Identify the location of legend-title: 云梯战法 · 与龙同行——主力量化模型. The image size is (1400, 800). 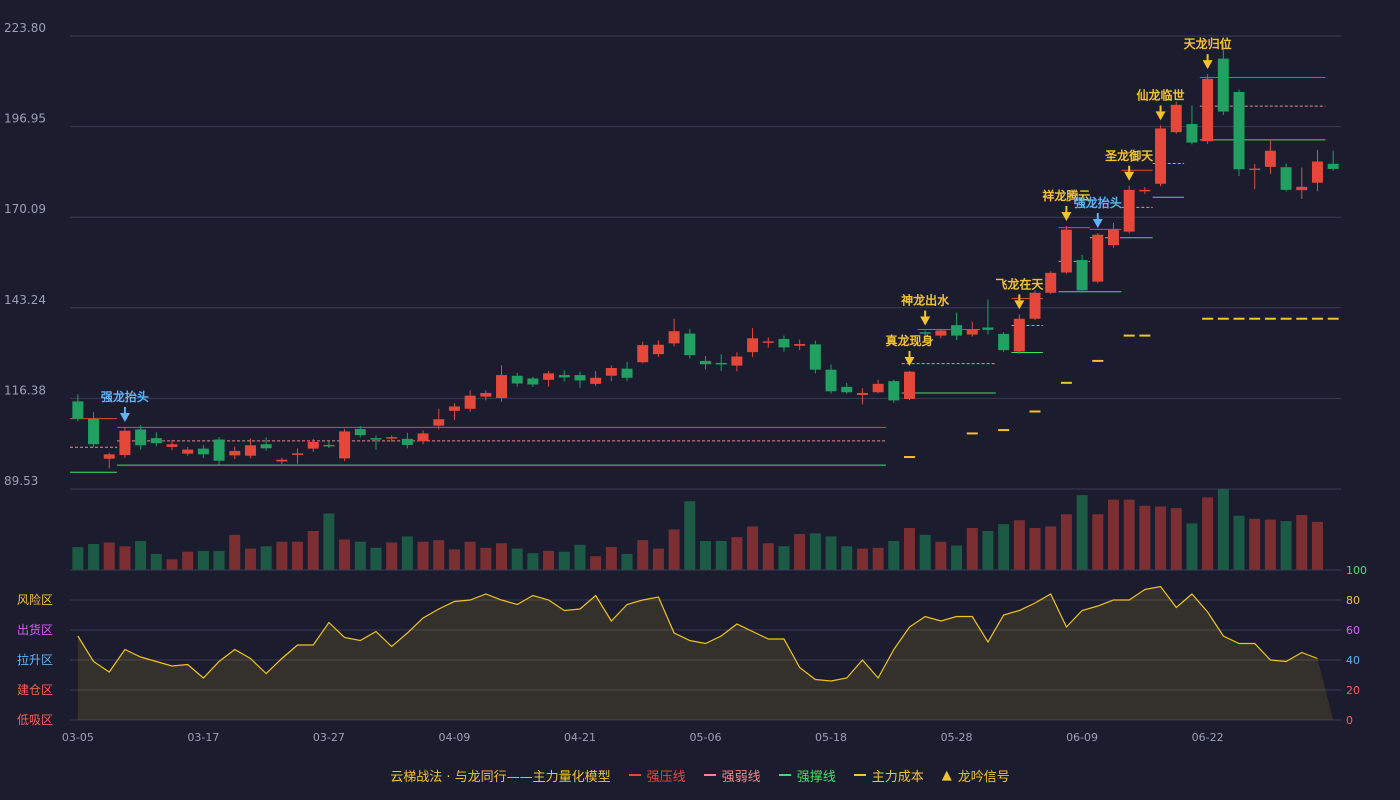
(500, 777).